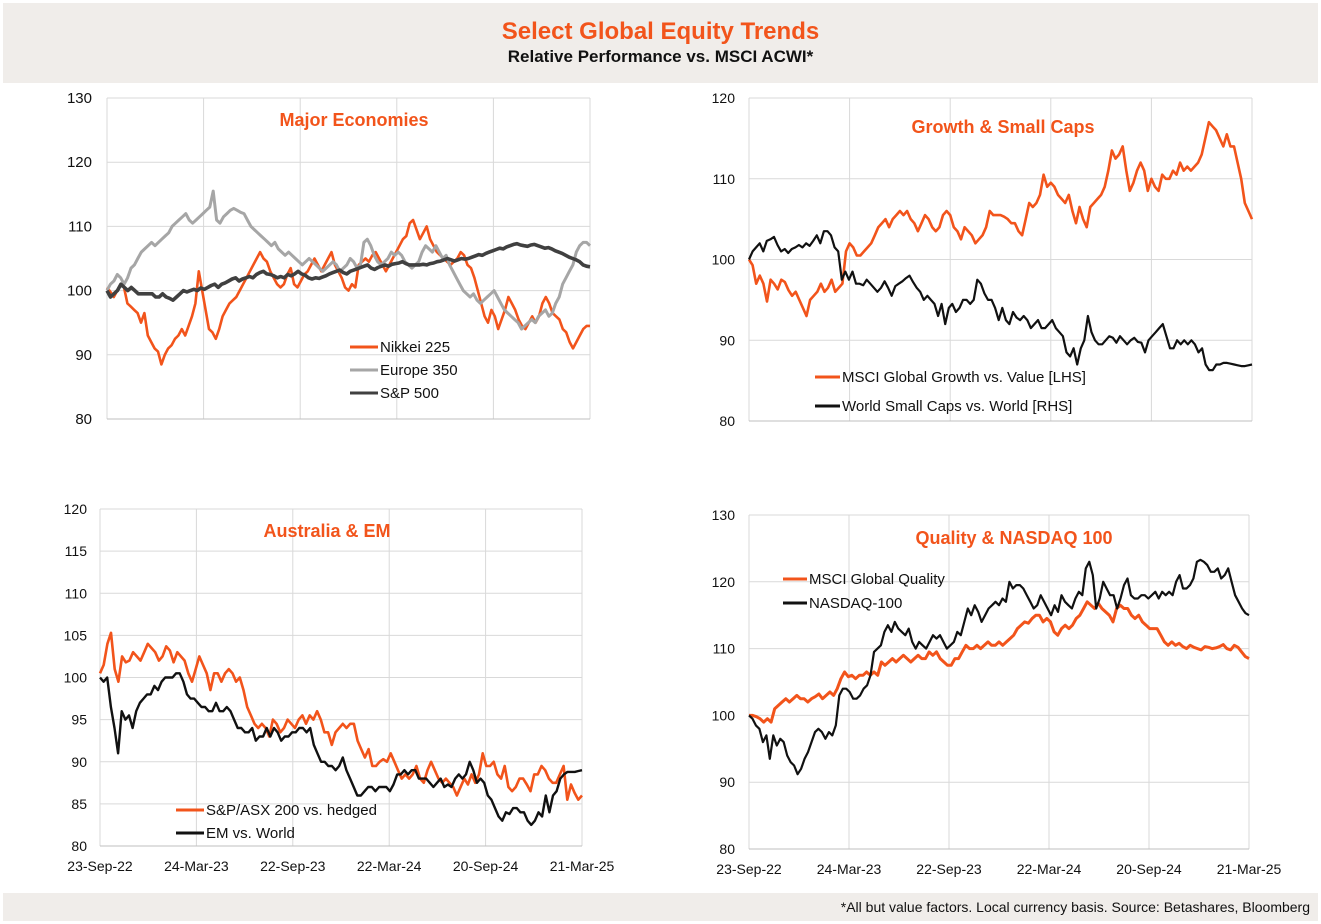  Describe the element at coordinates (957, 406) in the screenshot. I see `legend-label: World Small Caps vs. World [RHS]` at that location.